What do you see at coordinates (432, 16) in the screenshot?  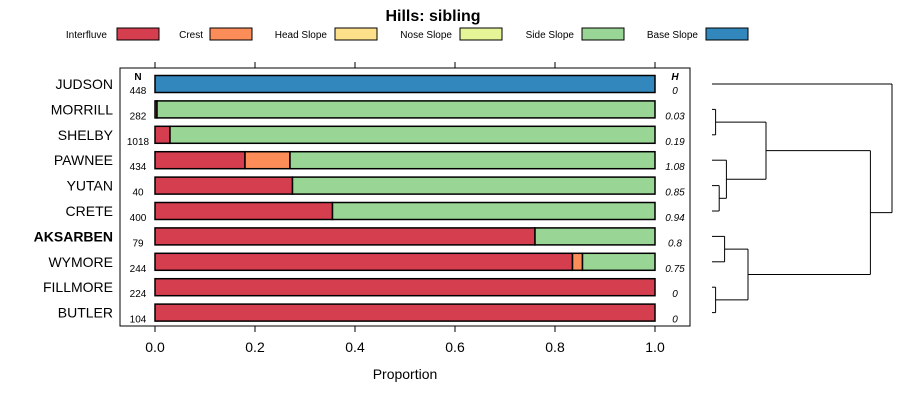 I see `chart-title: Hills: sibling` at bounding box center [432, 16].